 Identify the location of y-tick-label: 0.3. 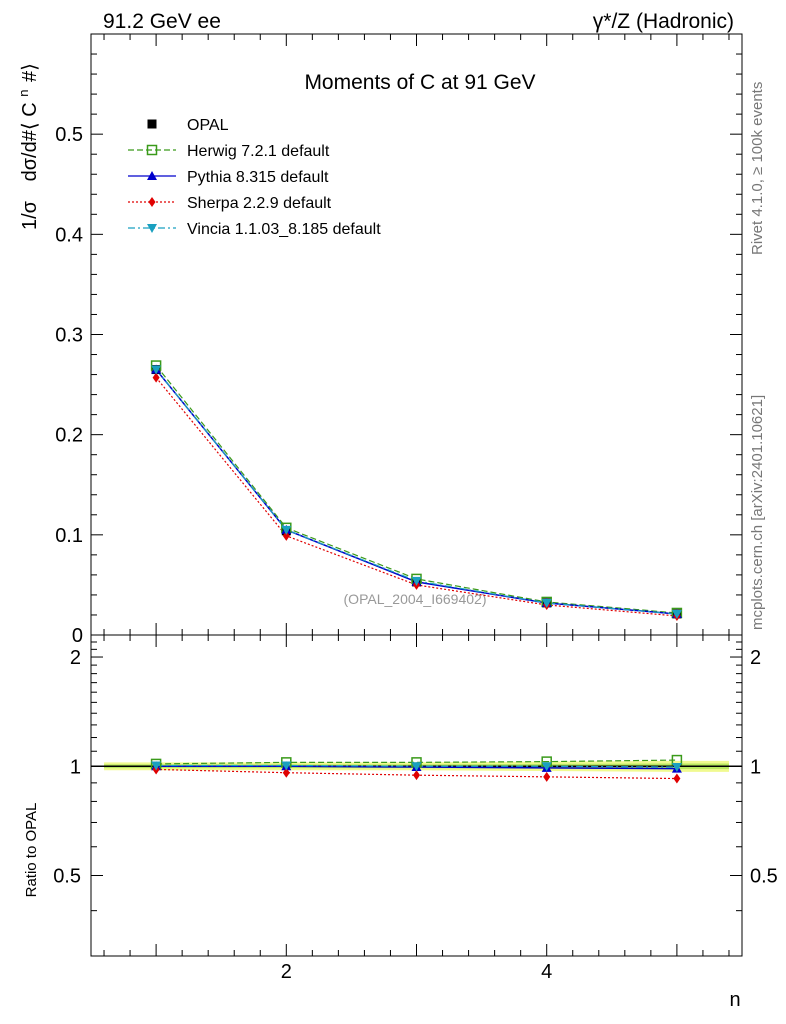
(69, 336).